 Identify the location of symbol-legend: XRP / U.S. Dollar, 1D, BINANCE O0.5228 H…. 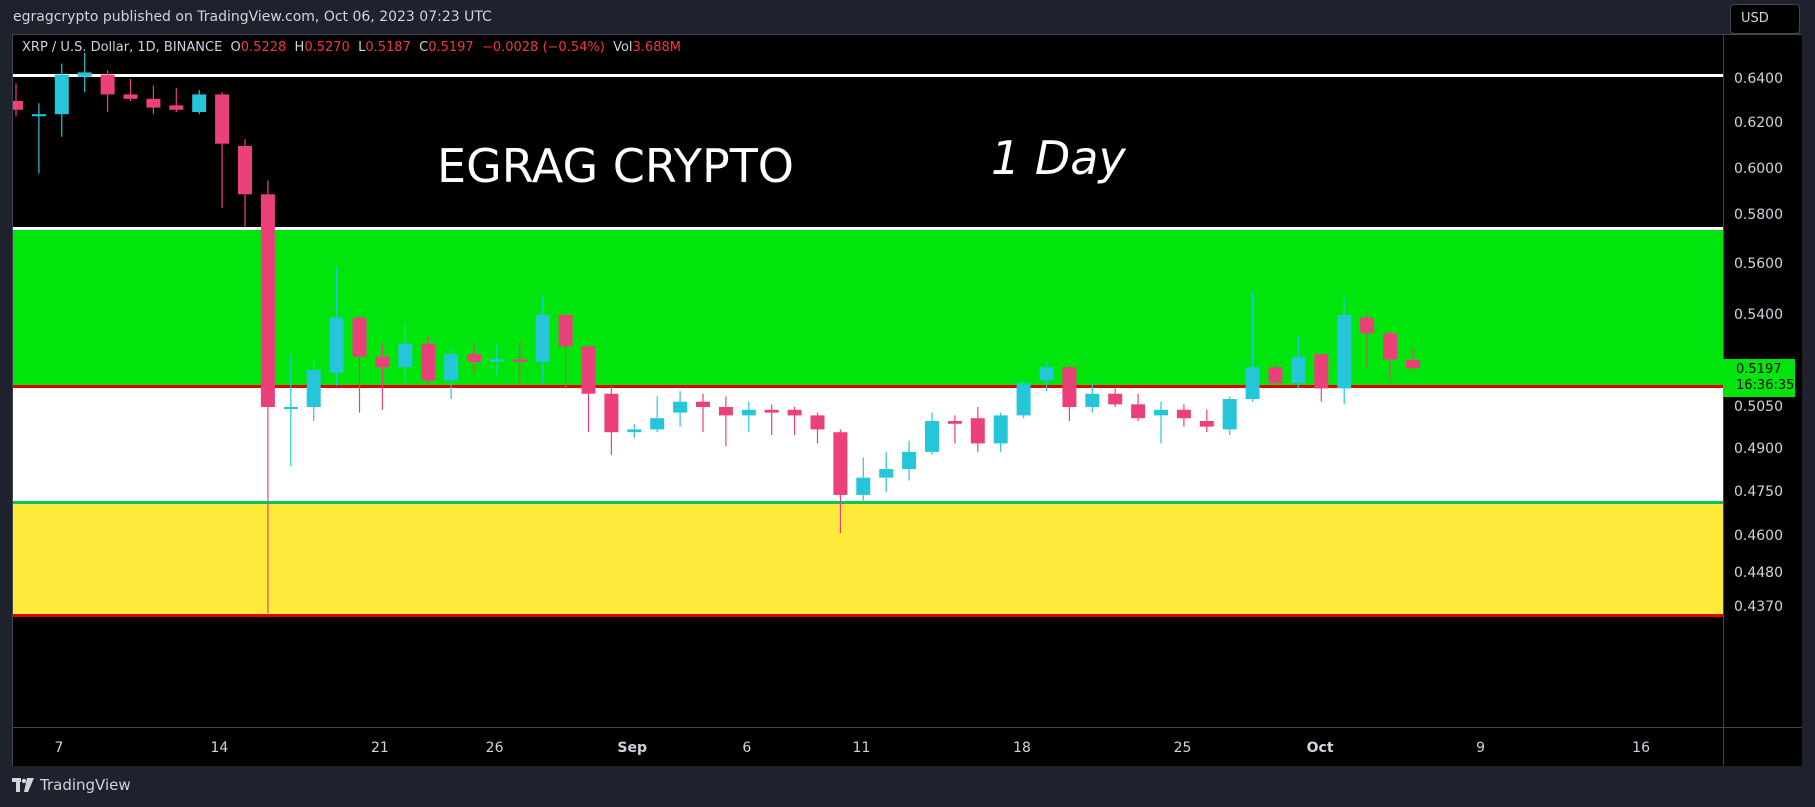
(351, 47).